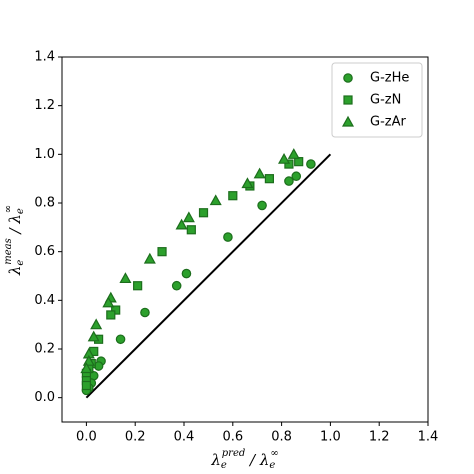 This screenshot has height=474, width=474. I want to click on x-tick-label: 0.0, so click(86, 437).